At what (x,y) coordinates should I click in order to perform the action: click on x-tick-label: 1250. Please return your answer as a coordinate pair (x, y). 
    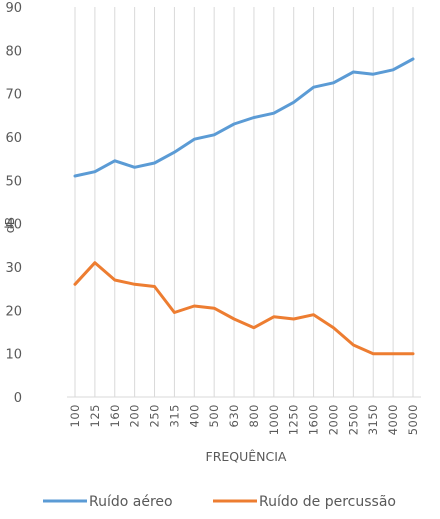
    Looking at the image, I should click on (294, 419).